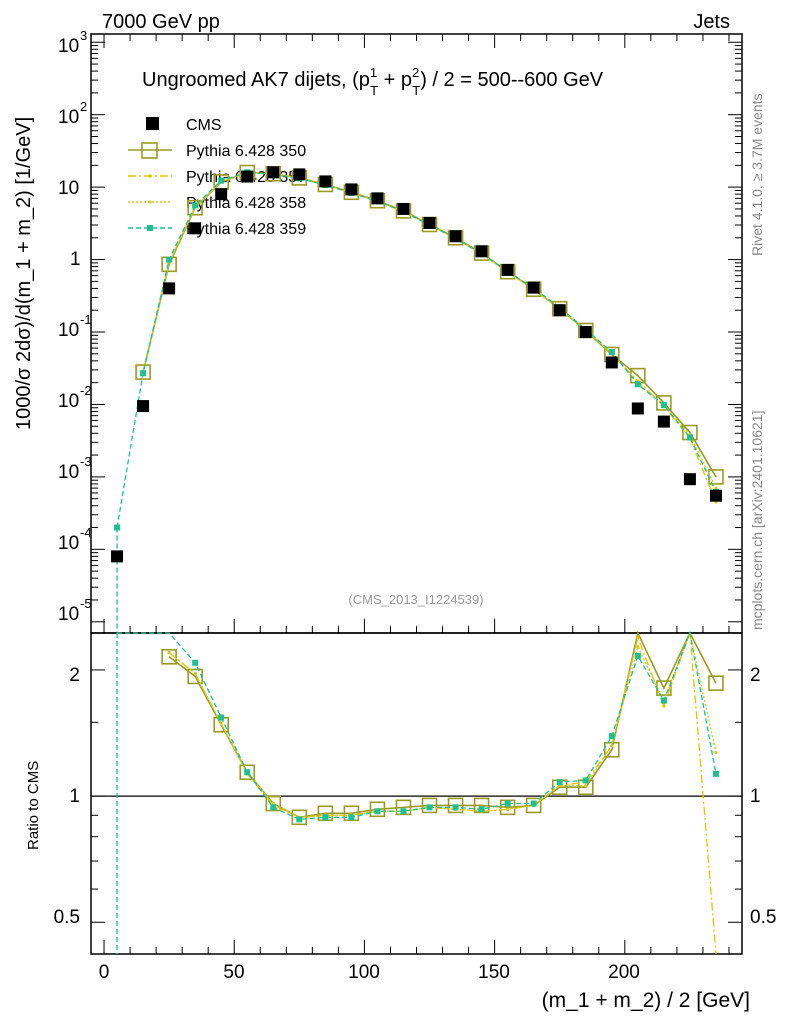 This screenshot has height=1024, width=786. Describe the element at coordinates (757, 520) in the screenshot. I see `mcplots-label: mcplots.cern.ch [arXiv:2401.10621]` at that location.